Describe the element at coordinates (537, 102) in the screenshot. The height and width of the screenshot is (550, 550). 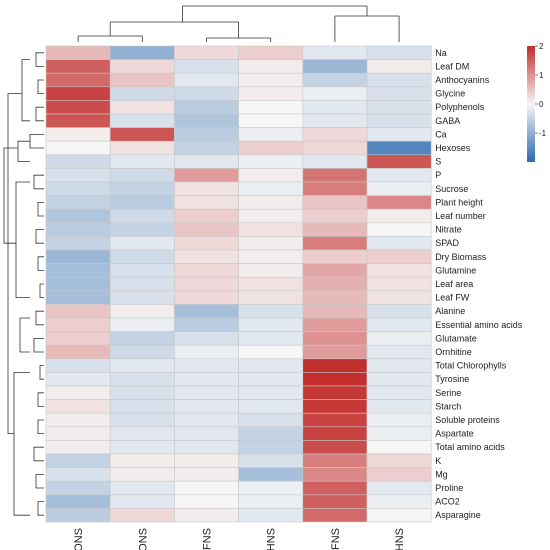
I see `color-legend: 2 1 0 -1` at that location.